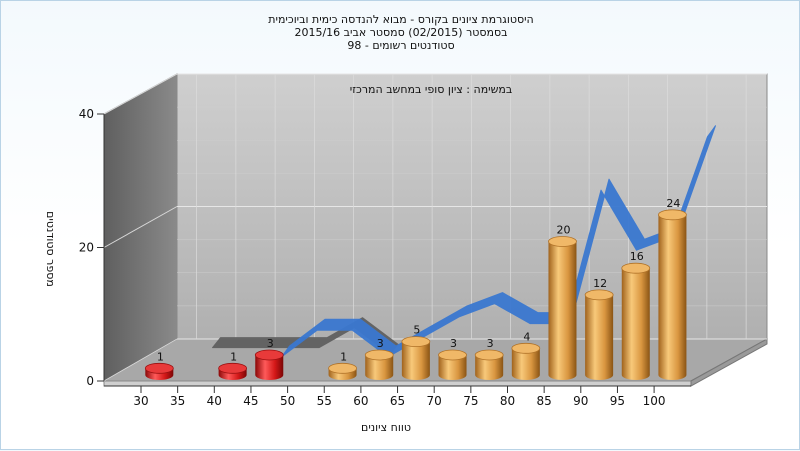 The height and width of the screenshot is (451, 800). Describe the element at coordinates (544, 401) in the screenshot. I see `x-tick-label: 85` at that location.